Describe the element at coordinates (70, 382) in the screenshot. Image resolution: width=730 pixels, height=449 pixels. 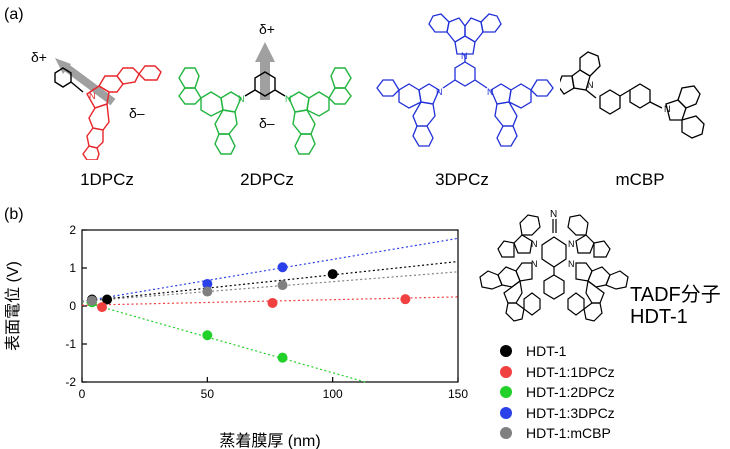
I see `y-tick-label: -2` at that location.